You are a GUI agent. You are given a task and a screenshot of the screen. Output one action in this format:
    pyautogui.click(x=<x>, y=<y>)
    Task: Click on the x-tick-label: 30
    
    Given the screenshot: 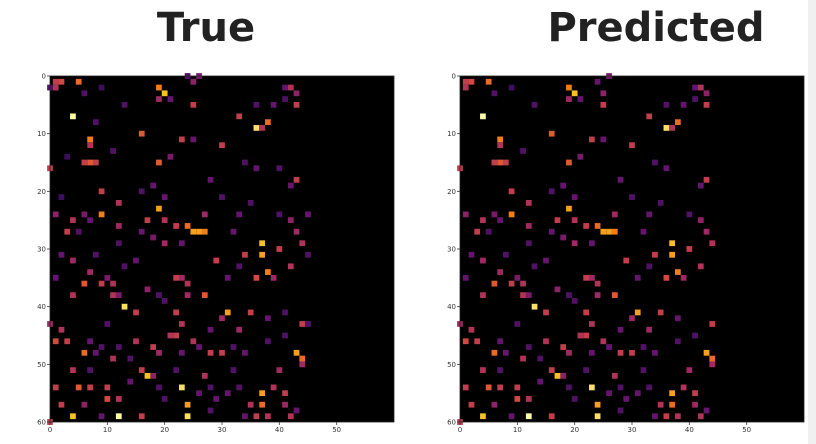 What is the action you would take?
    pyautogui.click(x=222, y=430)
    